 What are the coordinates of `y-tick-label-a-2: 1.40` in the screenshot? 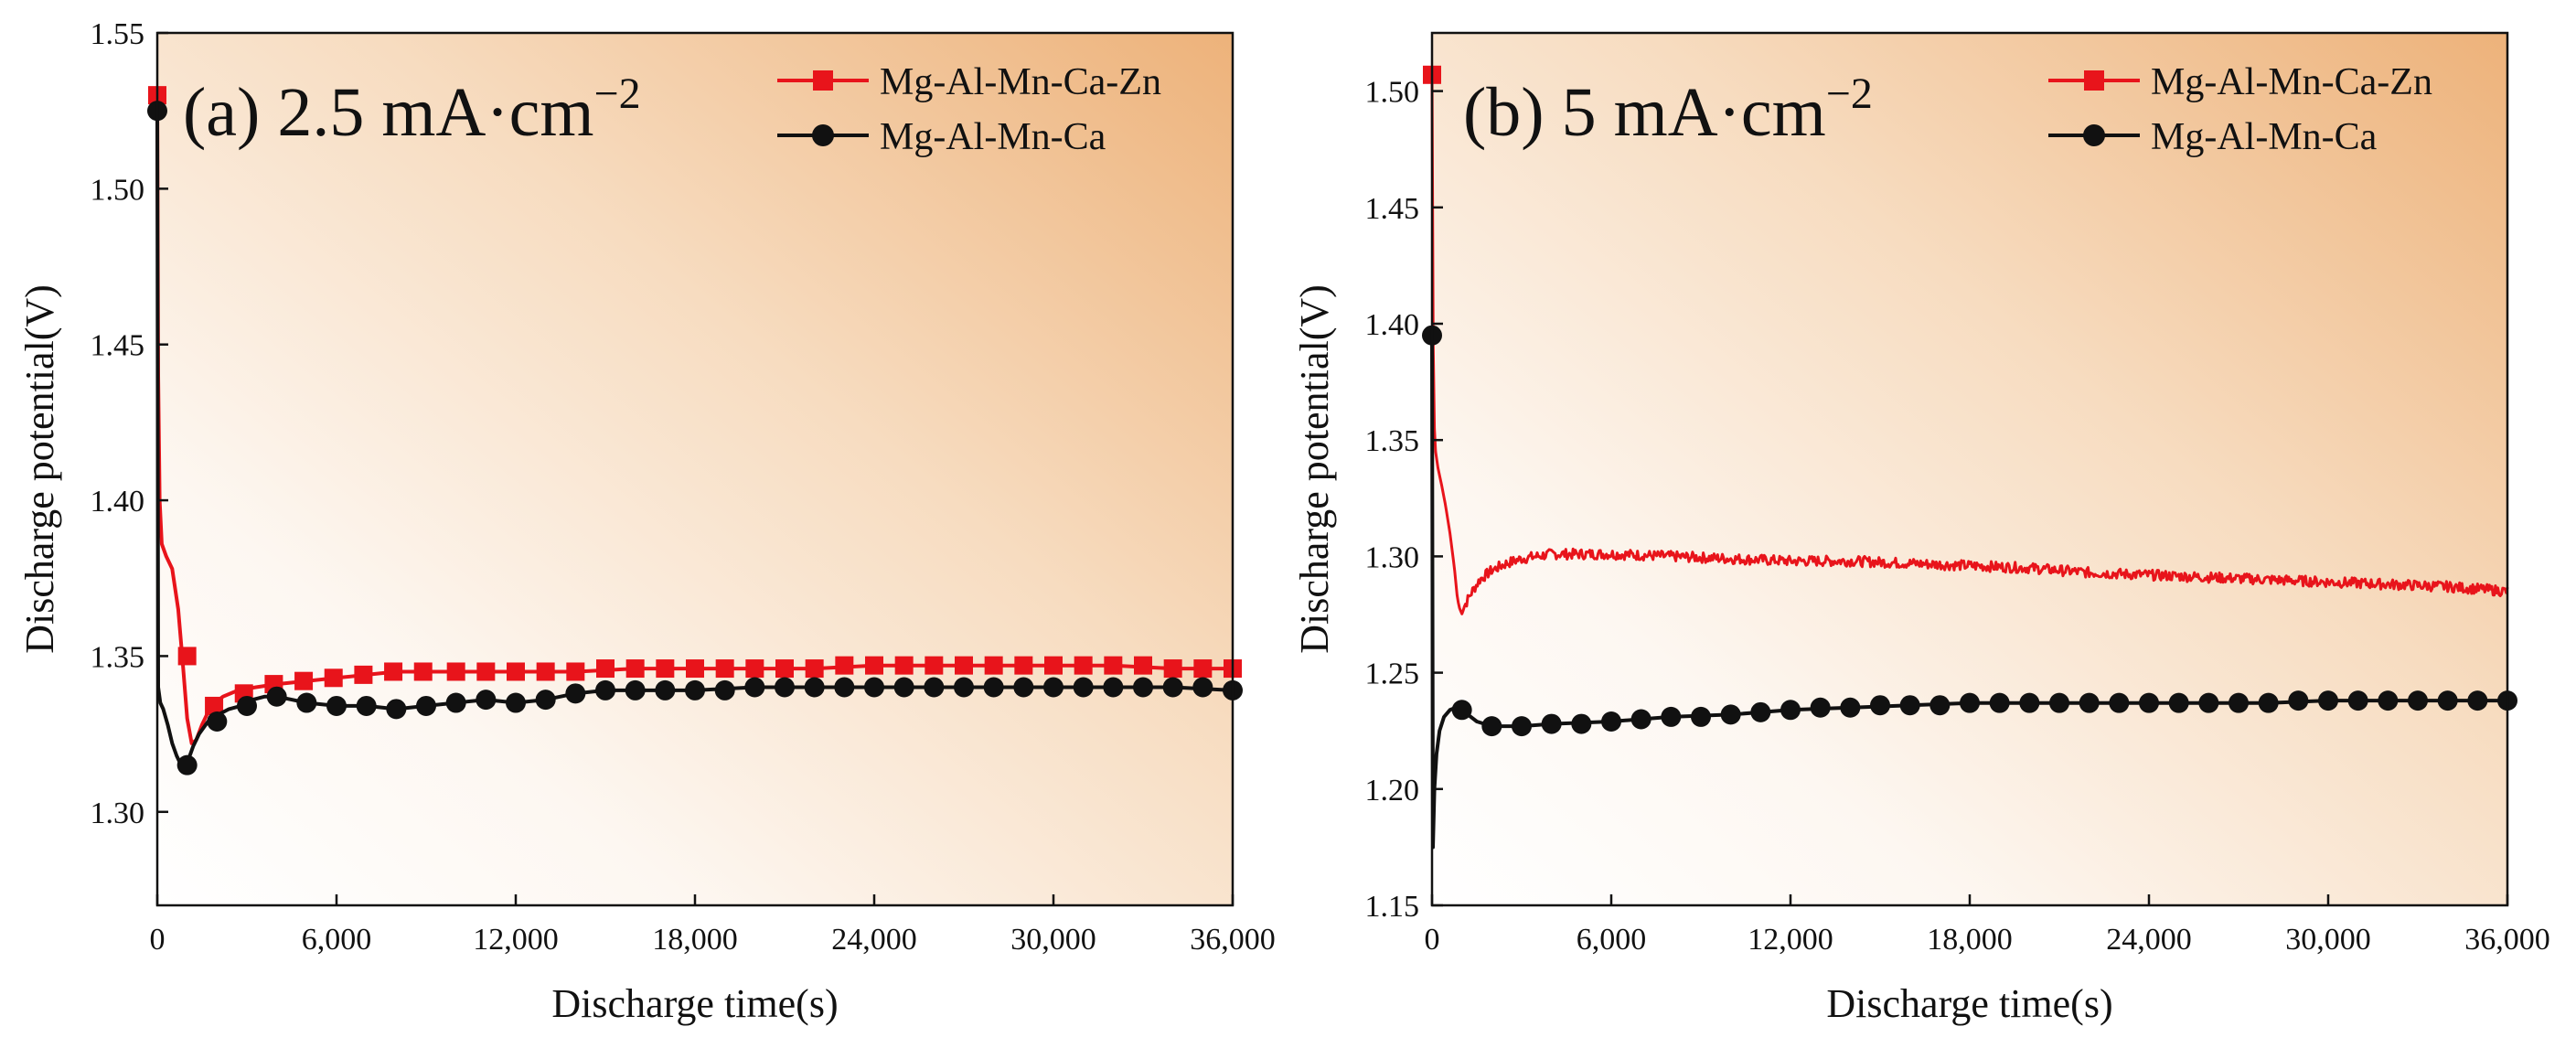 It's located at (118, 502).